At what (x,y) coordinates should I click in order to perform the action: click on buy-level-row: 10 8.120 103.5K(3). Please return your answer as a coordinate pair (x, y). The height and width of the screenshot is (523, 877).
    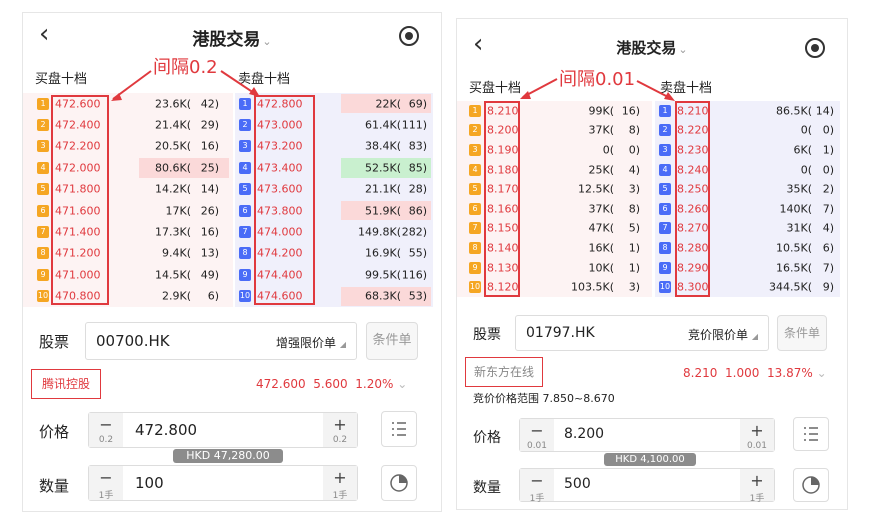
    Looking at the image, I should click on (554, 287).